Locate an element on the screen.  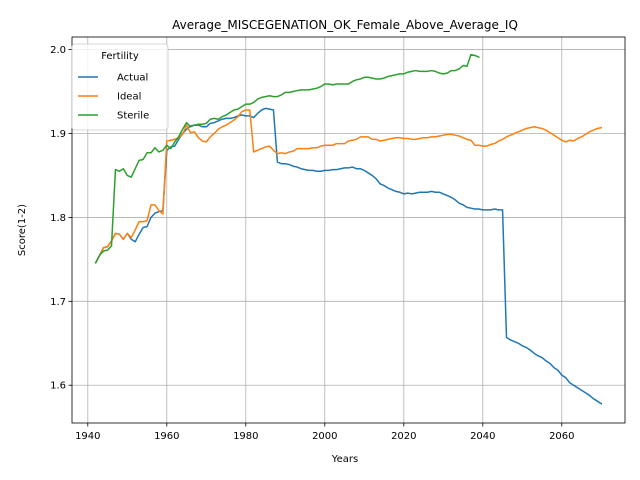
y-tick-label: 1.8 is located at coordinates (58, 218).